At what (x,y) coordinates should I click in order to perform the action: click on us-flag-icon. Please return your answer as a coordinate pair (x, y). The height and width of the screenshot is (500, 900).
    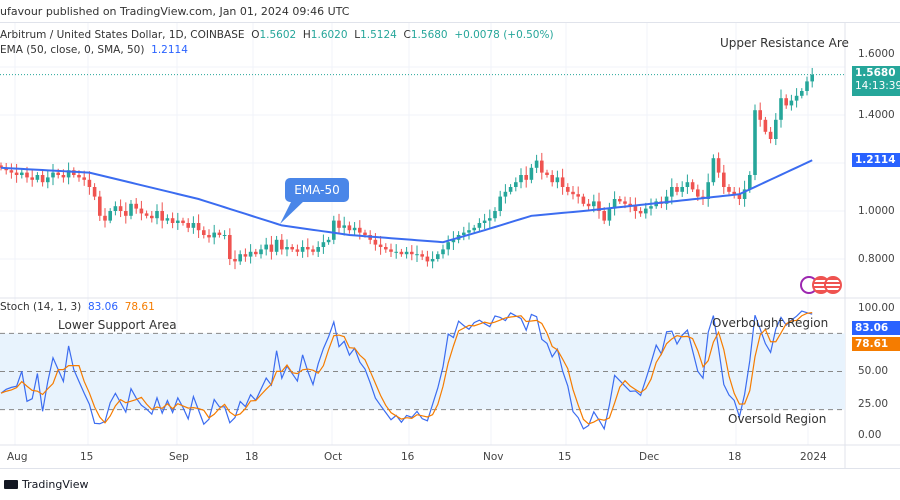
    Looking at the image, I should click on (833, 285).